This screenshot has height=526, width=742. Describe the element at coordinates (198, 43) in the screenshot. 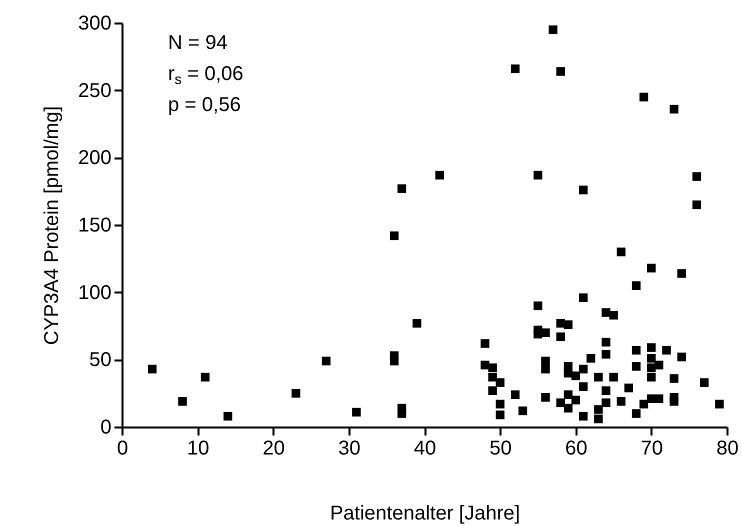

I see `annotation: N = 94` at that location.